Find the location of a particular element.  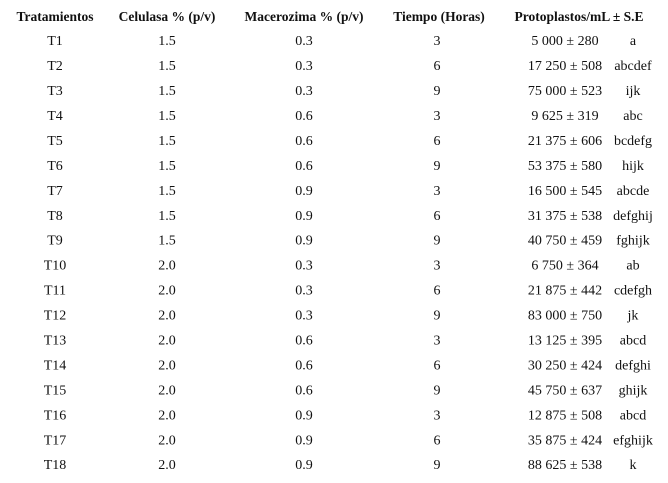

table-cell: abcdef is located at coordinates (633, 66).